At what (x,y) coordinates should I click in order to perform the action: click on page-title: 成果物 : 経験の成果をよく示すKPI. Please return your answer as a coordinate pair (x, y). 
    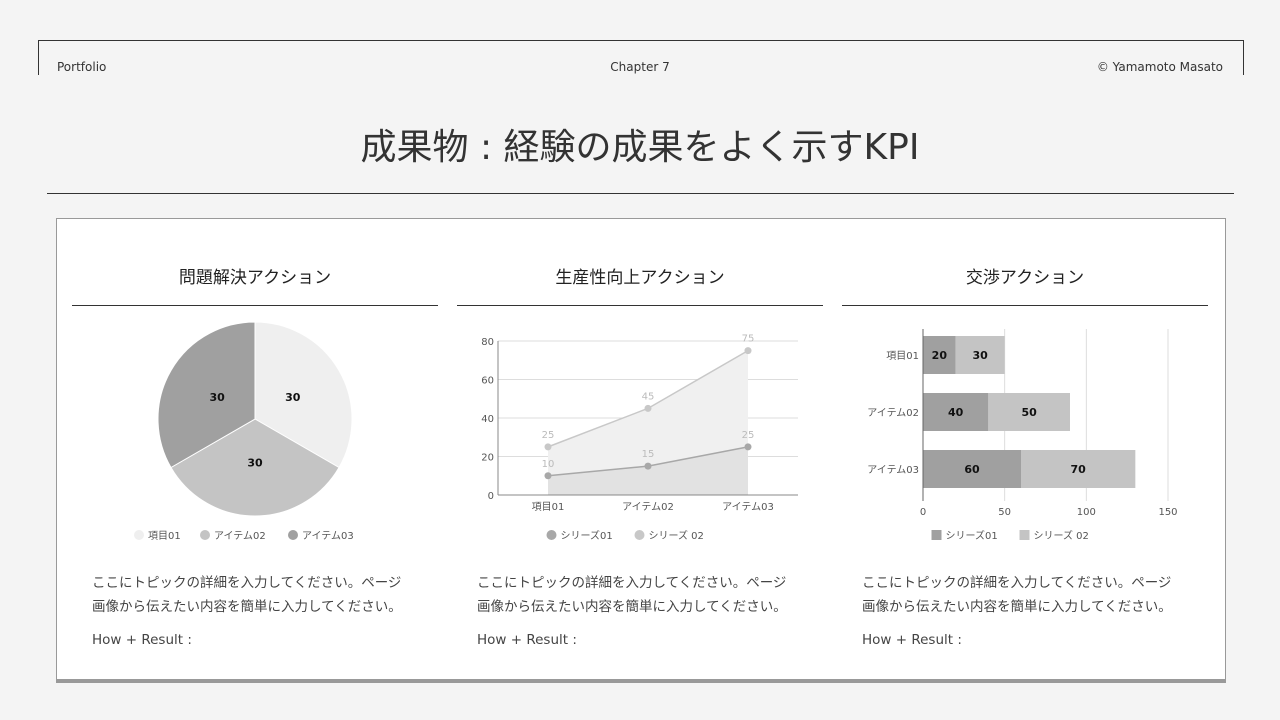
    Looking at the image, I should click on (640, 147).